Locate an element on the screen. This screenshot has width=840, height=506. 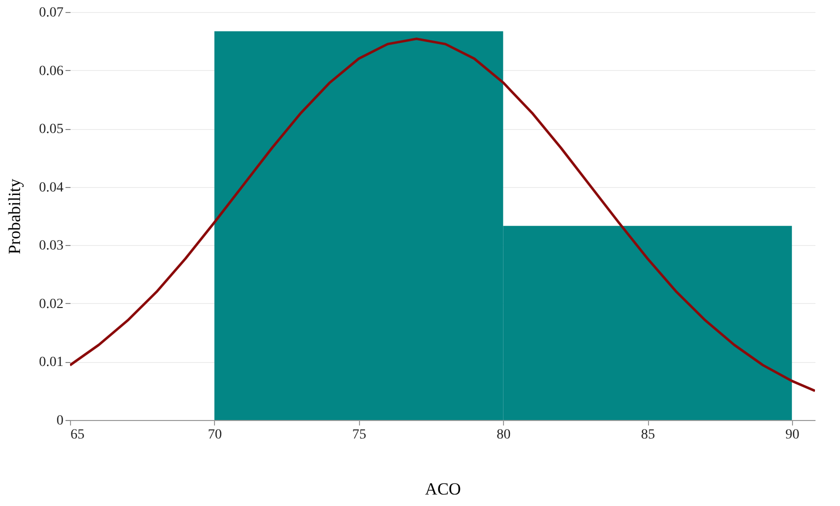
x-tick-label: 85 is located at coordinates (648, 435).